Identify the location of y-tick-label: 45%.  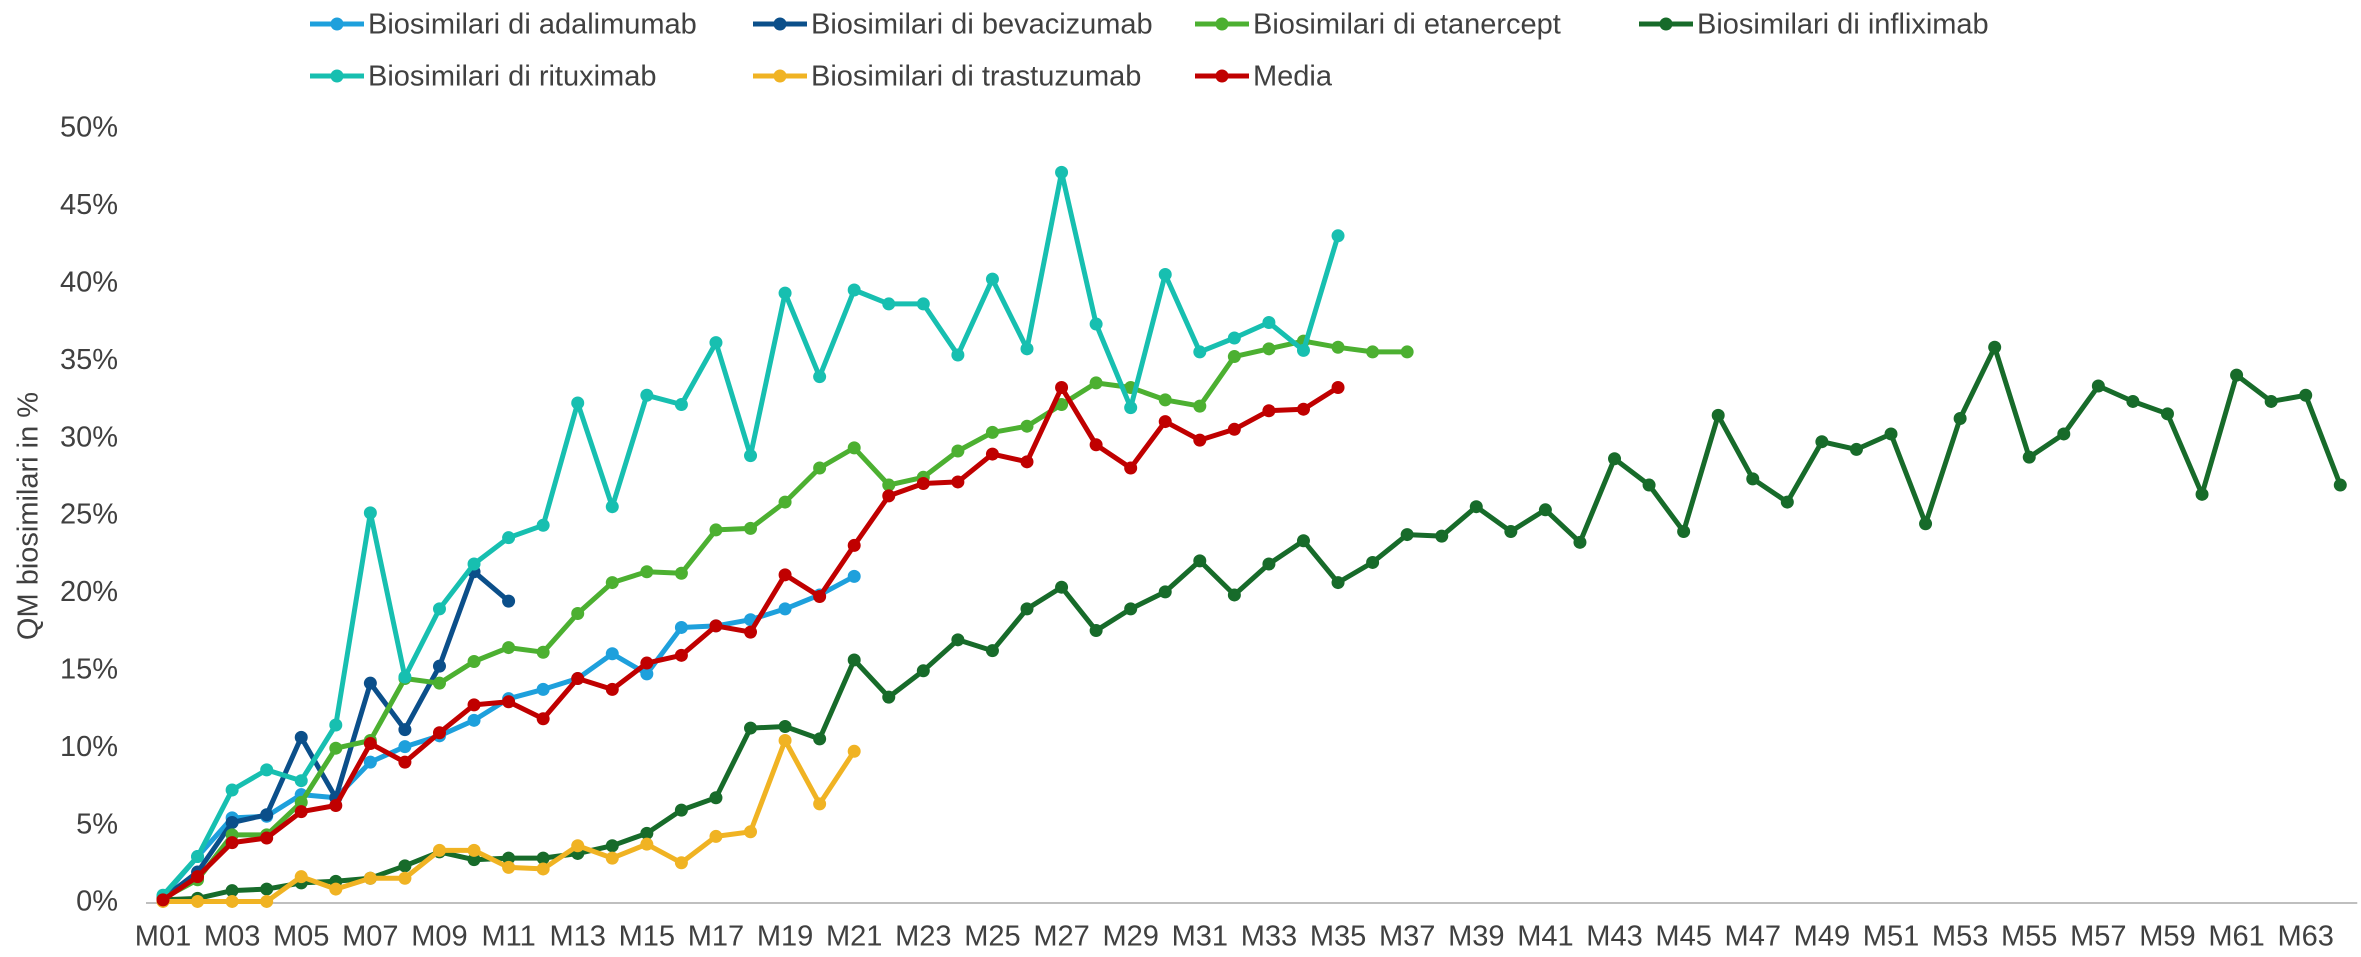
(89, 205).